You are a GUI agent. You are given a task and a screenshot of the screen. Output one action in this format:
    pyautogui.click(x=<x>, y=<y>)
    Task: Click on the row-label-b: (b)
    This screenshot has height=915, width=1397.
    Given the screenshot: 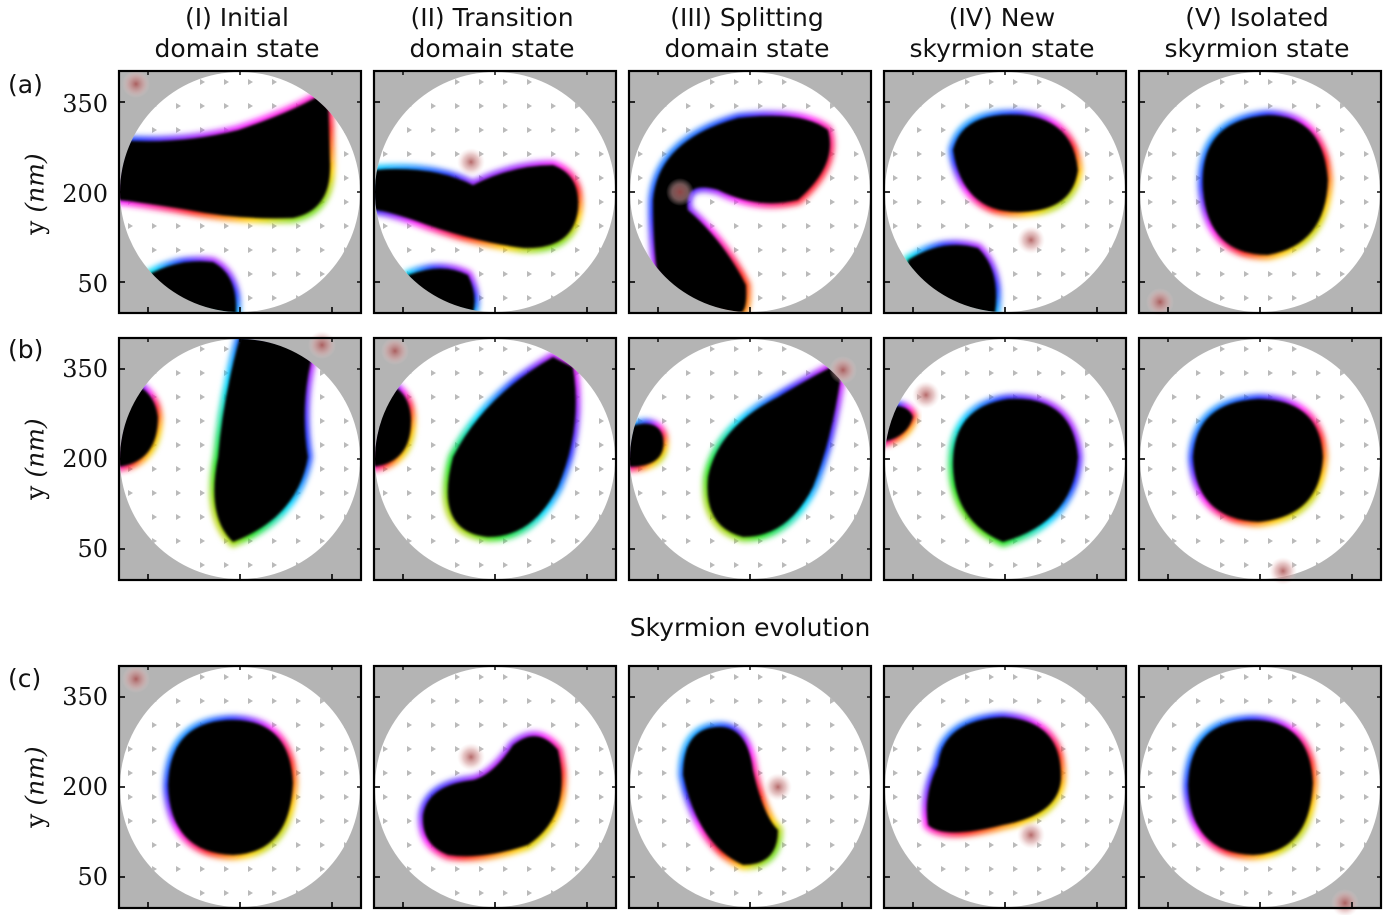 What is the action you would take?
    pyautogui.click(x=26, y=349)
    